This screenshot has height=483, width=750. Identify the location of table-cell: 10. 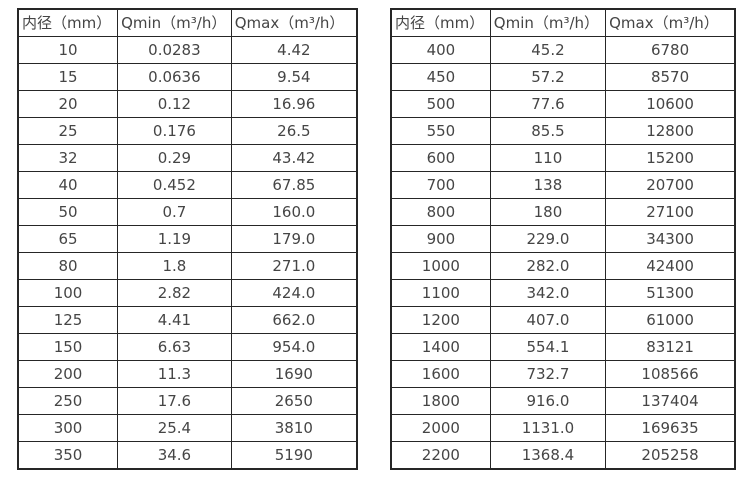
(68, 50).